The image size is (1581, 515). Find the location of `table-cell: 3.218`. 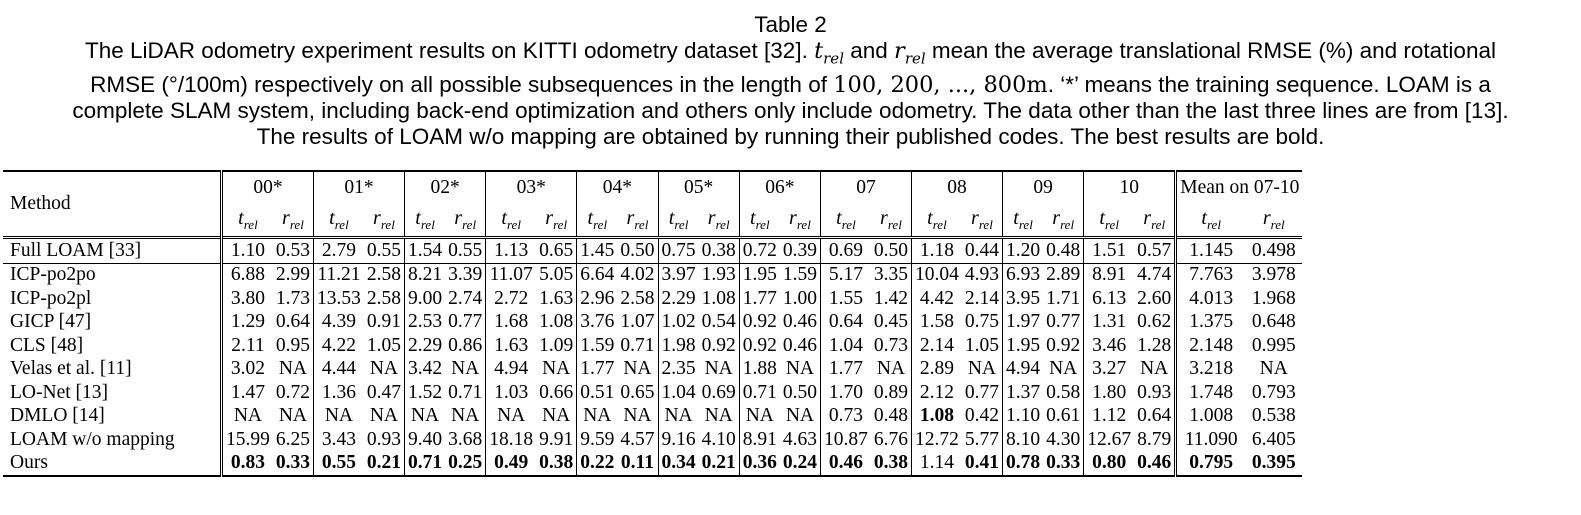

table-cell: 3.218 is located at coordinates (1210, 369).